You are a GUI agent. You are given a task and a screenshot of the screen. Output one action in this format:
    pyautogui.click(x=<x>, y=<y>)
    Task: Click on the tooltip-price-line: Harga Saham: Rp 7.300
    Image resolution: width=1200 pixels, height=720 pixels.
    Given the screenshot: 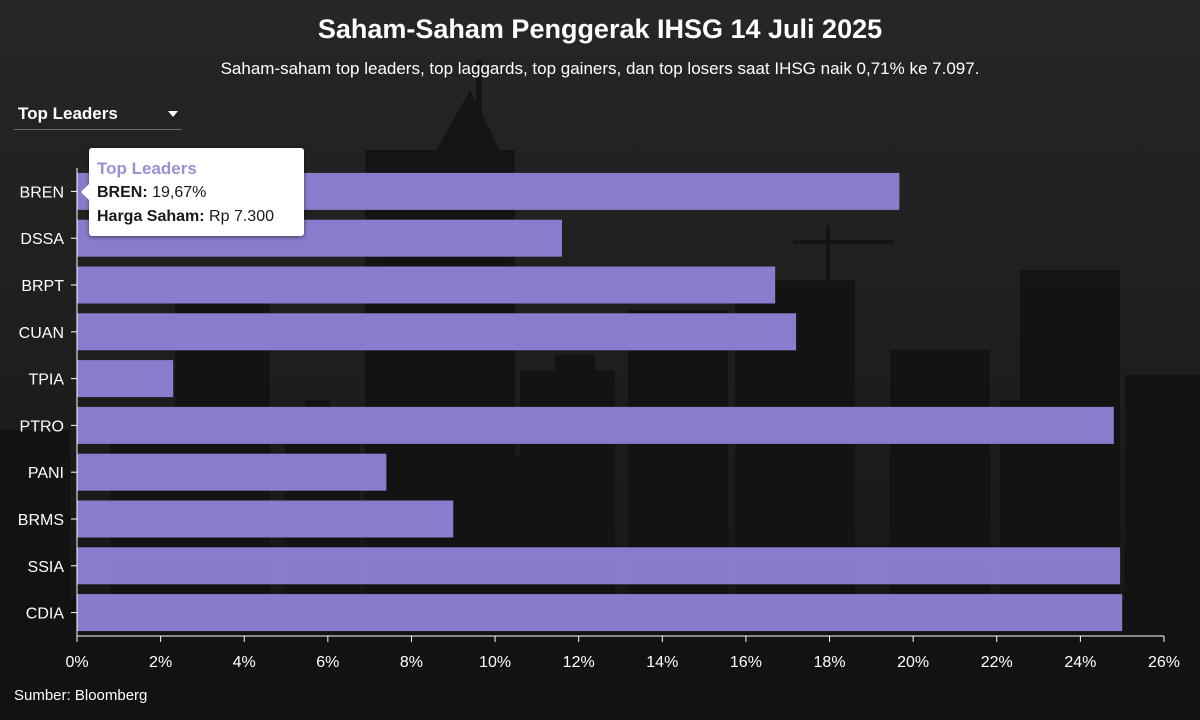 What is the action you would take?
    pyautogui.click(x=185, y=217)
    